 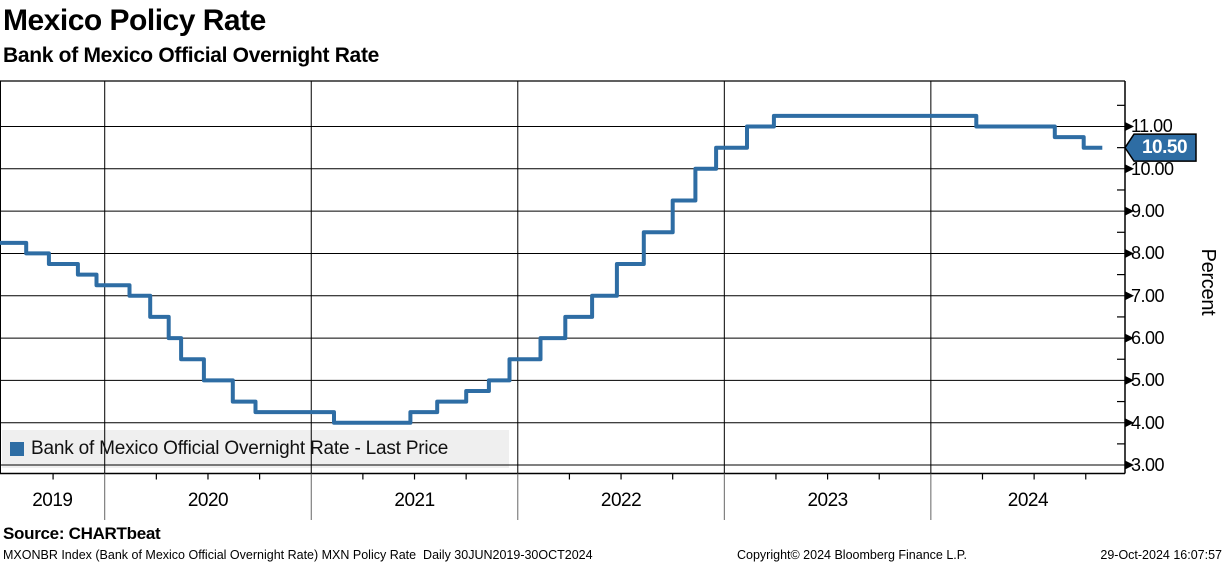 What do you see at coordinates (414, 500) in the screenshot?
I see `x-tick-label: 2021` at bounding box center [414, 500].